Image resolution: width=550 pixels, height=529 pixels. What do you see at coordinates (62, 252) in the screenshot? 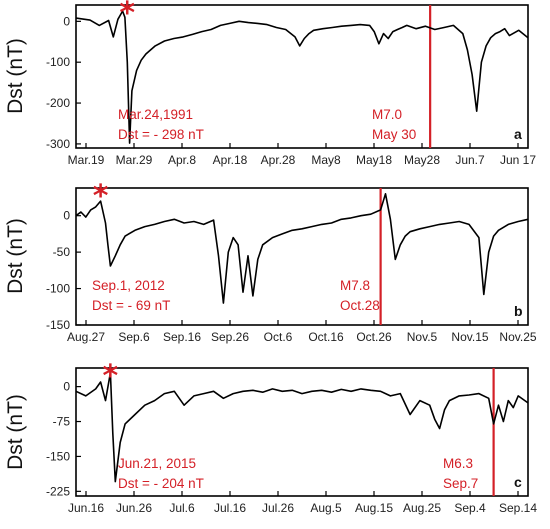
I see `y-tick-label: -50` at bounding box center [62, 252].